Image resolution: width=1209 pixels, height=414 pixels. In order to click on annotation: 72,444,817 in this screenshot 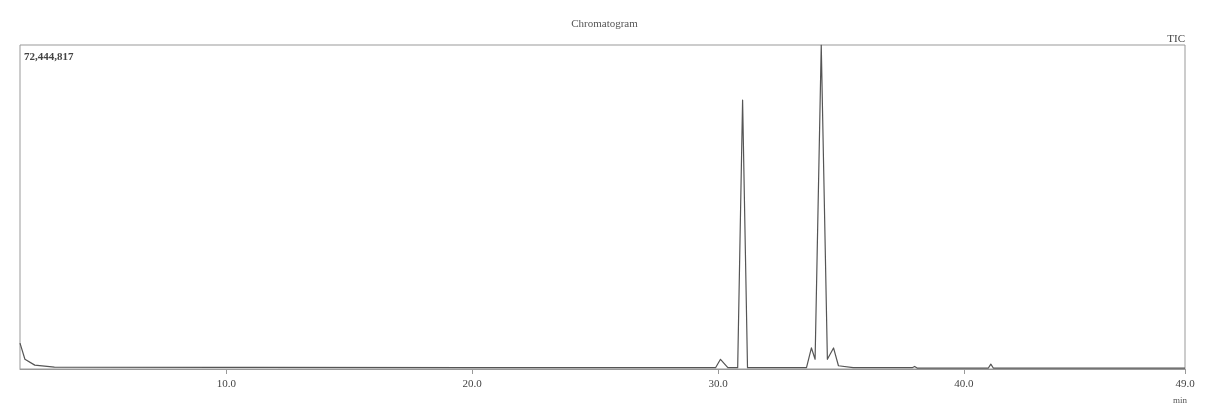, I will do `click(49, 55)`.